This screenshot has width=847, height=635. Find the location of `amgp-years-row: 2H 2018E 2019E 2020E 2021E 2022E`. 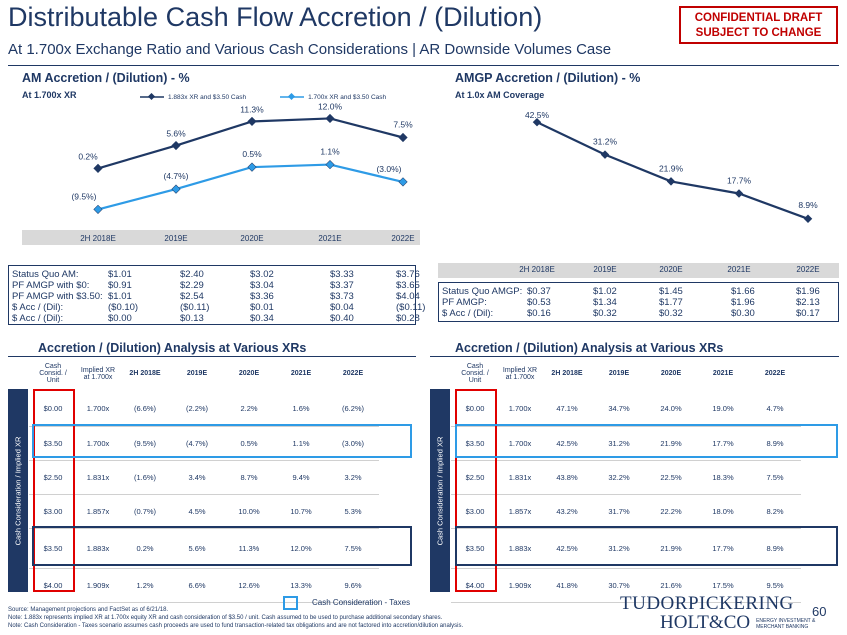

amgp-years-row: 2H 2018E 2019E 2020E 2021E 2022E is located at coordinates (638, 270).